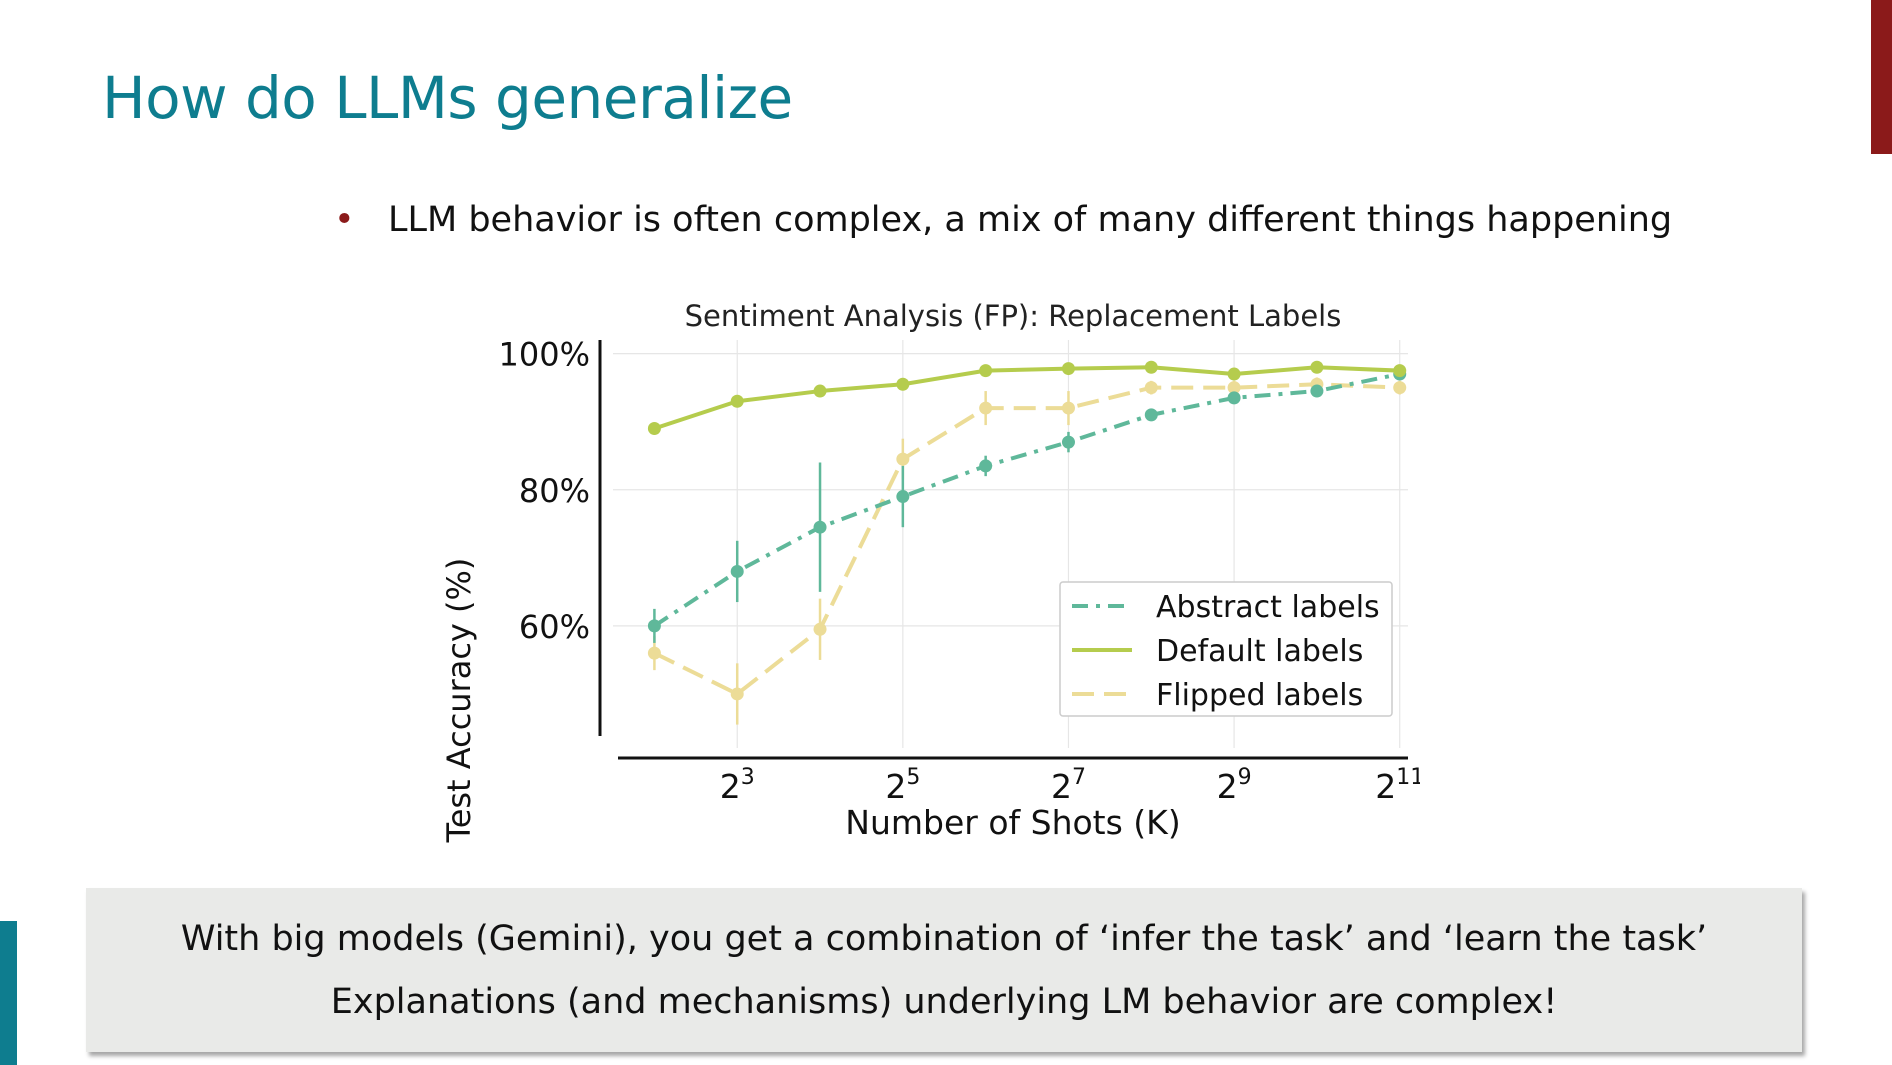 Image resolution: width=1892 pixels, height=1065 pixels. Describe the element at coordinates (1881, 77) in the screenshot. I see `right-accent-bar` at that location.